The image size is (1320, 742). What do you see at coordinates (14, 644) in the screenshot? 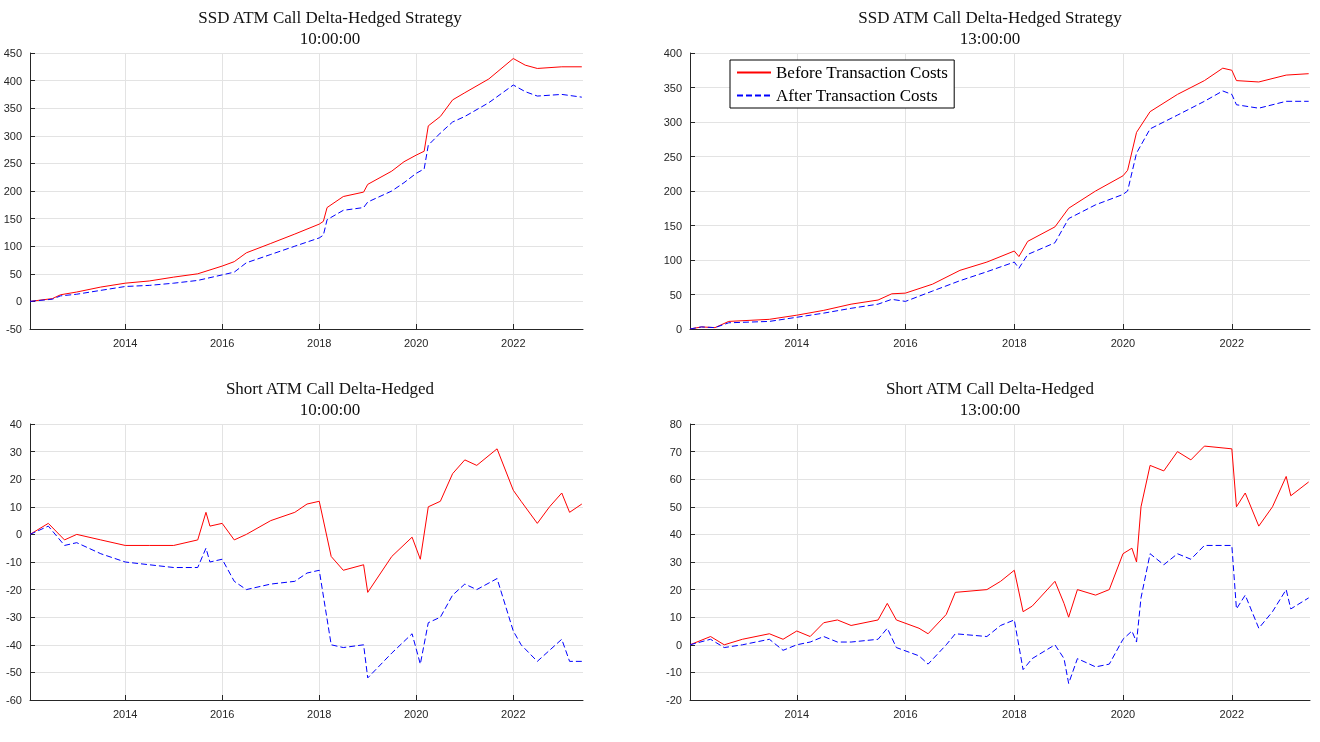
I see `y-tick-label: -40` at bounding box center [14, 644].